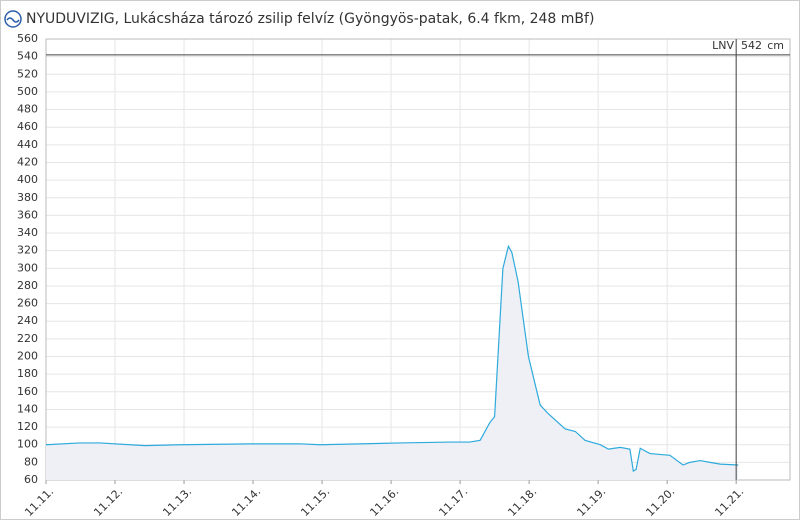 Image resolution: width=800 pixels, height=524 pixels. I want to click on y-tick-label: 220, so click(27, 338).